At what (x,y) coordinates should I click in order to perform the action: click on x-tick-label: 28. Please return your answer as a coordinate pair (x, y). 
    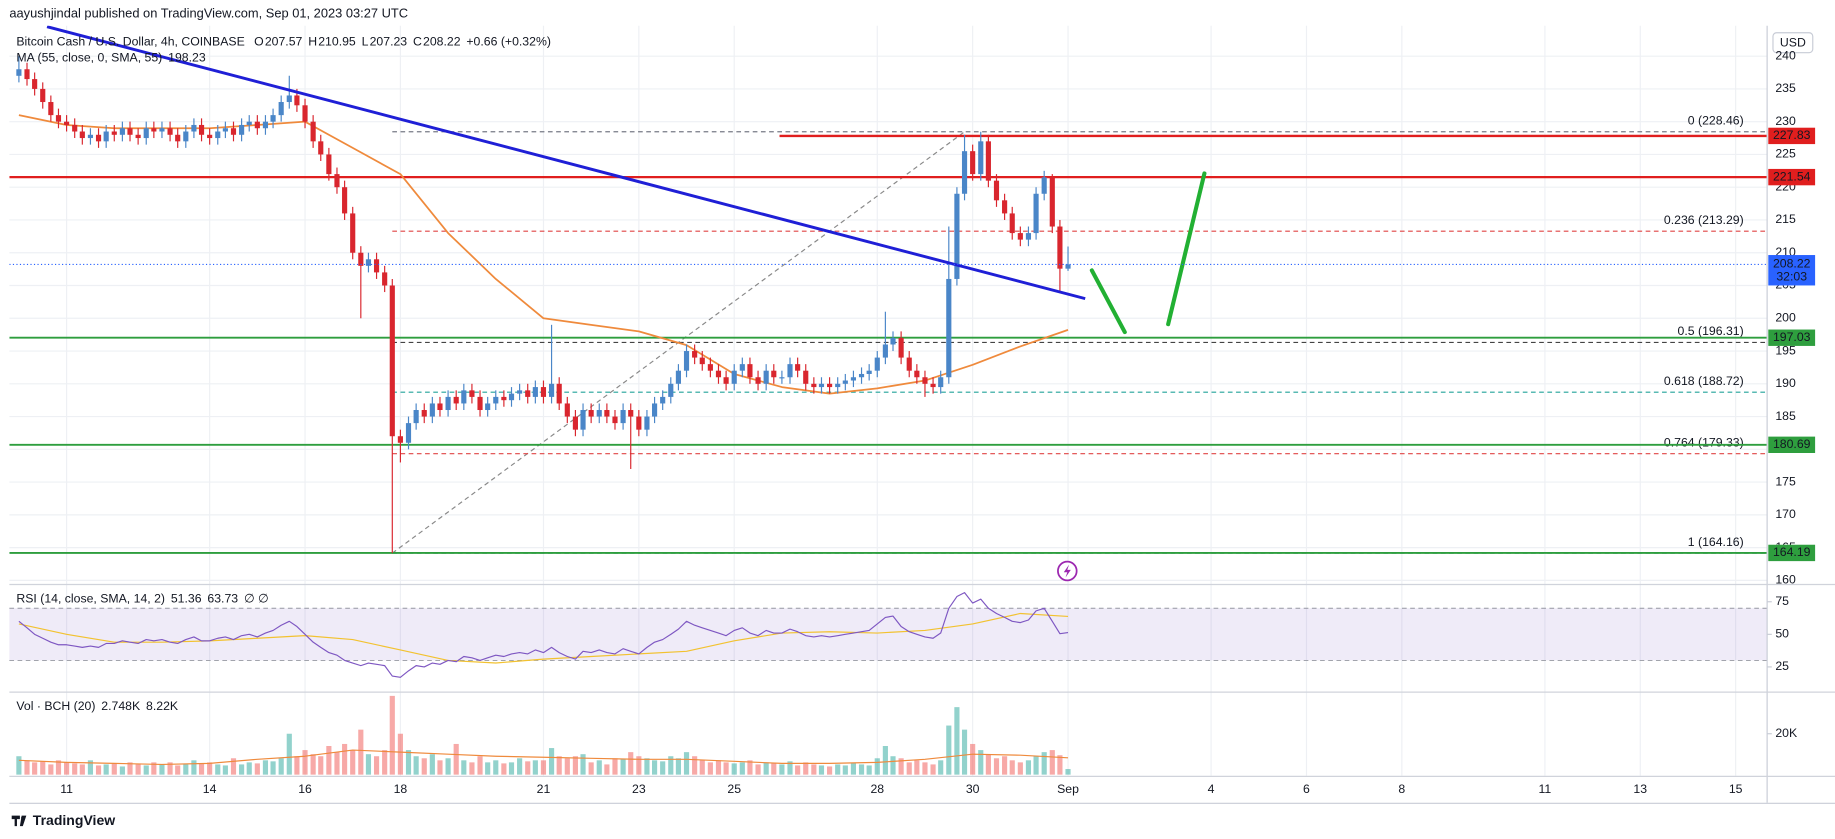
    Looking at the image, I should click on (877, 789).